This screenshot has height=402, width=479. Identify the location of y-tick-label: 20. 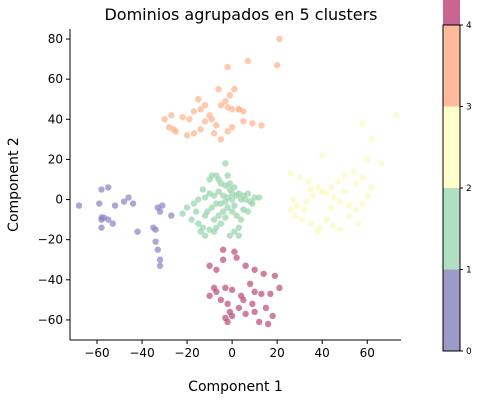
(55, 159).